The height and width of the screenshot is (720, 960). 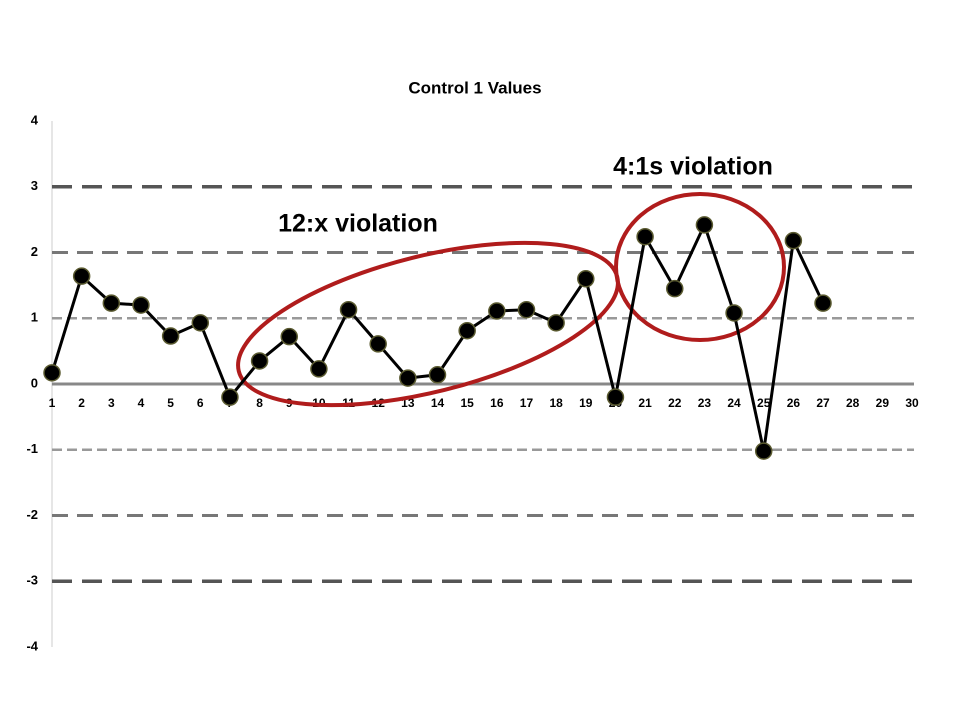 What do you see at coordinates (35, 119) in the screenshot?
I see `y-tick-label: 4` at bounding box center [35, 119].